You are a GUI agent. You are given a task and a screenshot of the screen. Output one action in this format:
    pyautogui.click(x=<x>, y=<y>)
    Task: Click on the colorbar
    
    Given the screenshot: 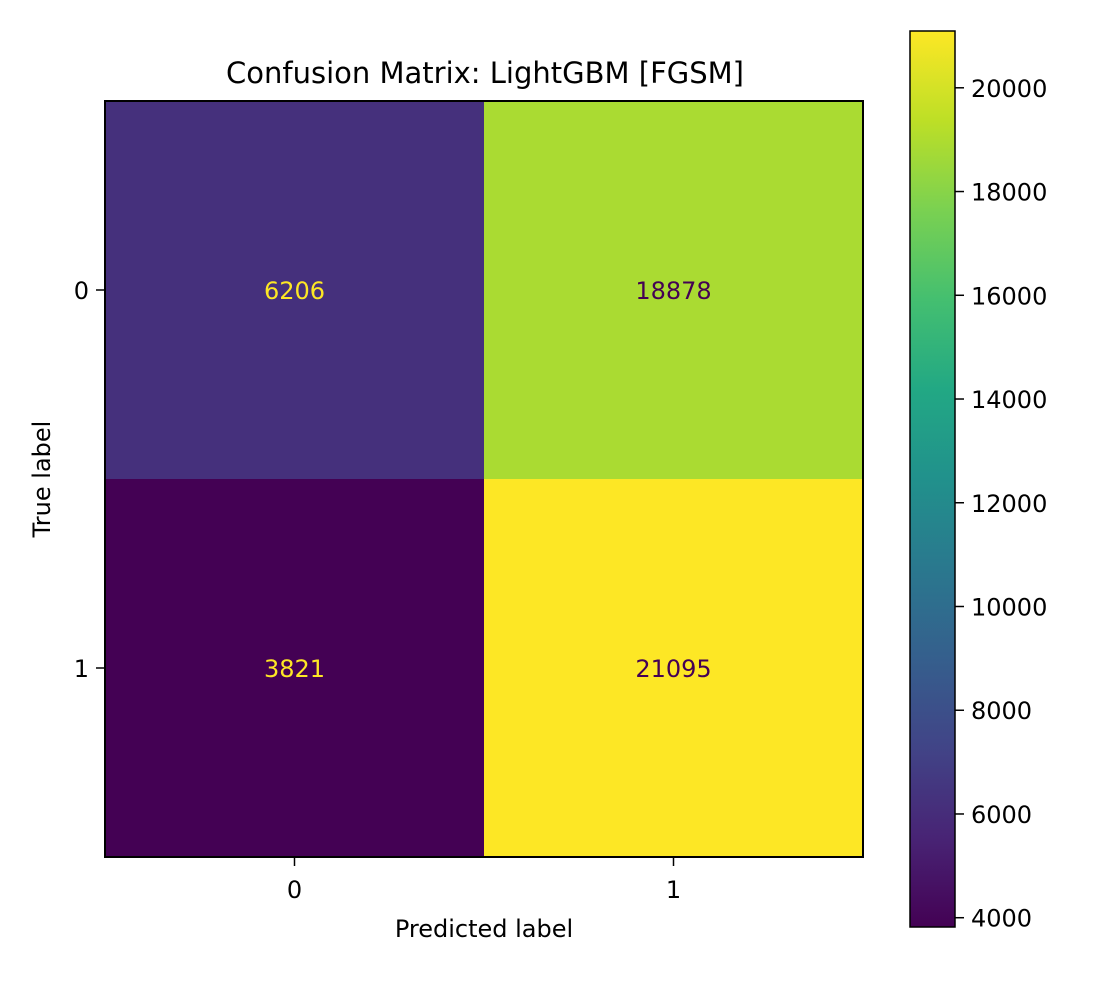 What is the action you would take?
    pyautogui.click(x=932, y=479)
    